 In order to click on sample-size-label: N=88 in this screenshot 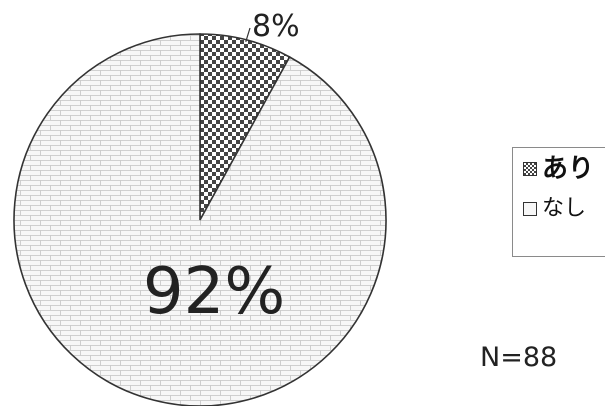, I will do `click(519, 357)`.